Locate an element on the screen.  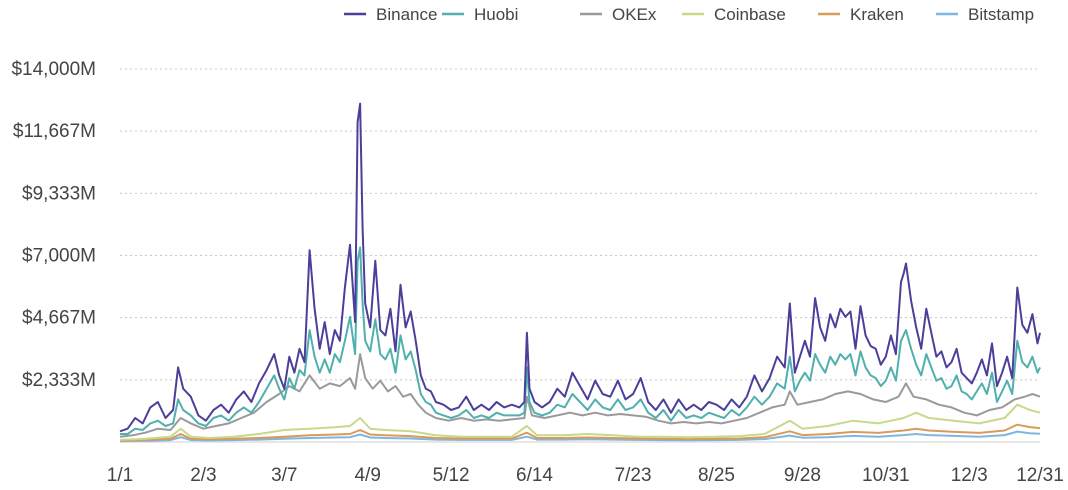
legend-label-coinbase: Coinbase is located at coordinates (750, 14).